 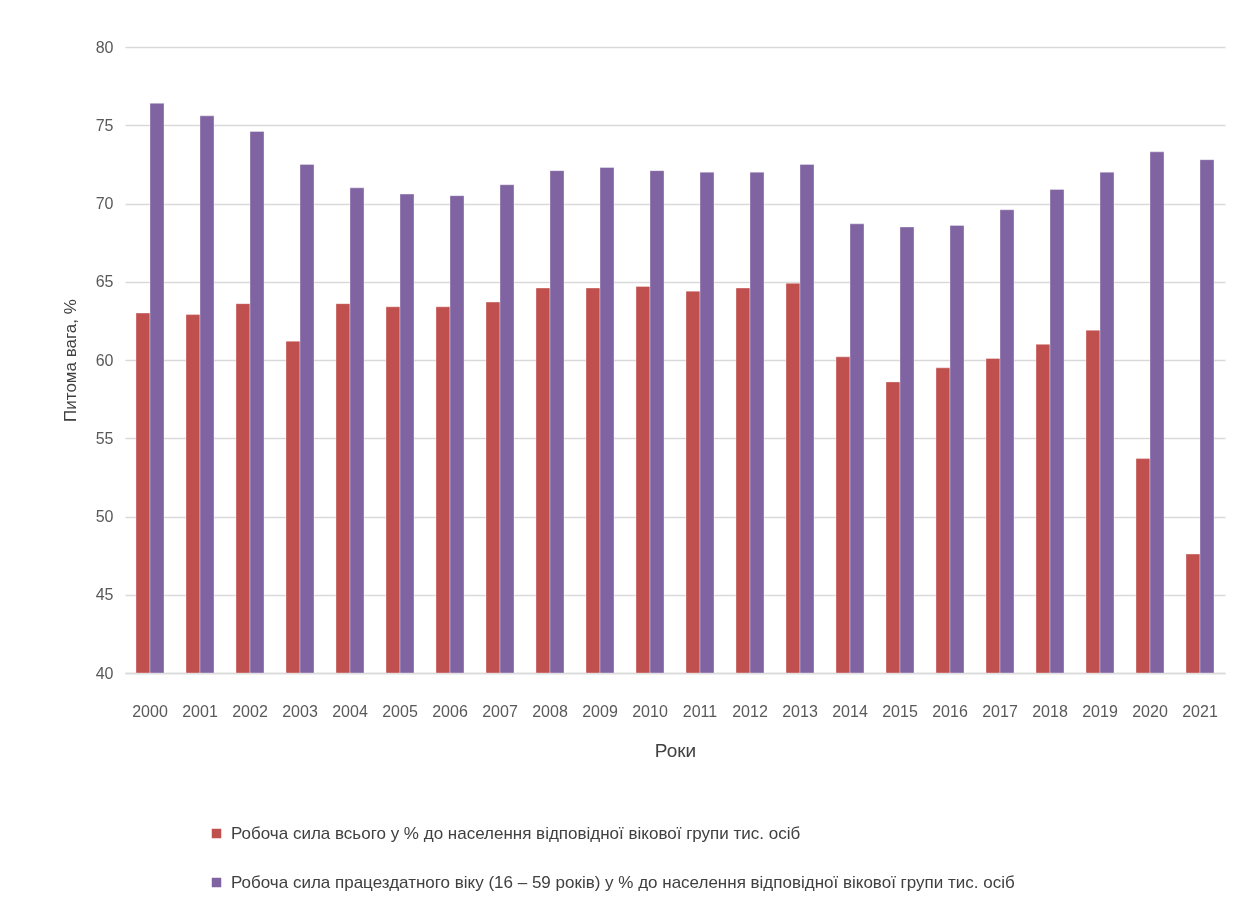 What do you see at coordinates (104, 360) in the screenshot?
I see `y-tick-label: 60` at bounding box center [104, 360].